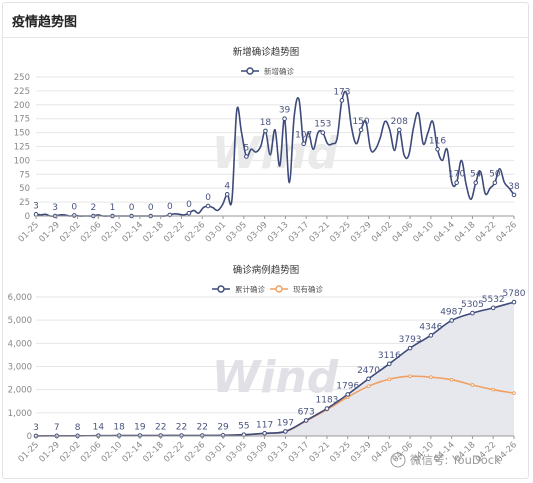 This screenshot has width=533, height=483. Describe the element at coordinates (29, 232) in the screenshot. I see `chart1-x-tick-label: 01-25` at that location.